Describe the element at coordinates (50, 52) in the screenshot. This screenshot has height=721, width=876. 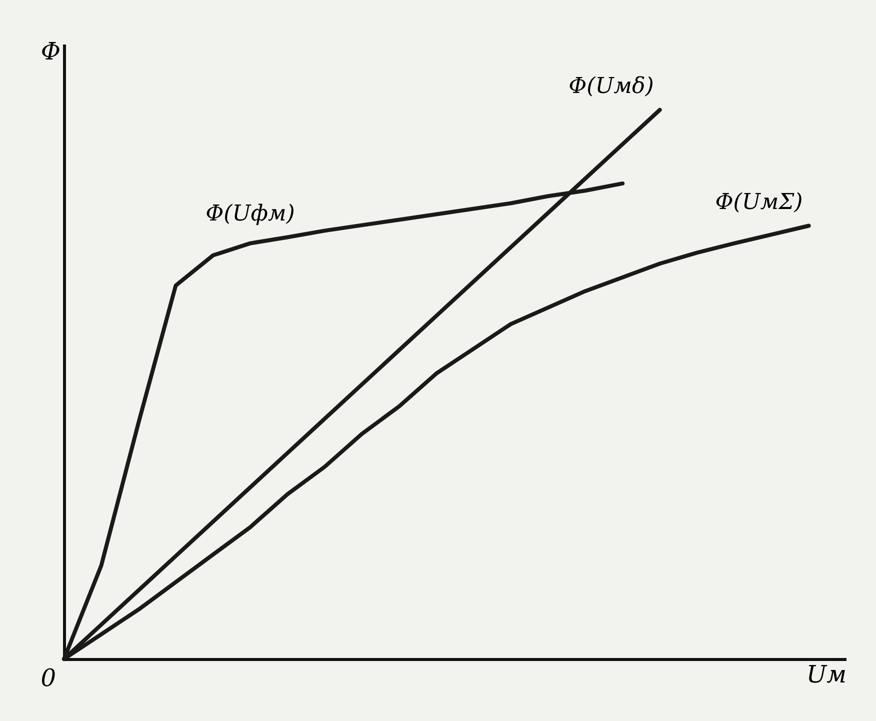
I see `y-axis-title: Φ` at that location.